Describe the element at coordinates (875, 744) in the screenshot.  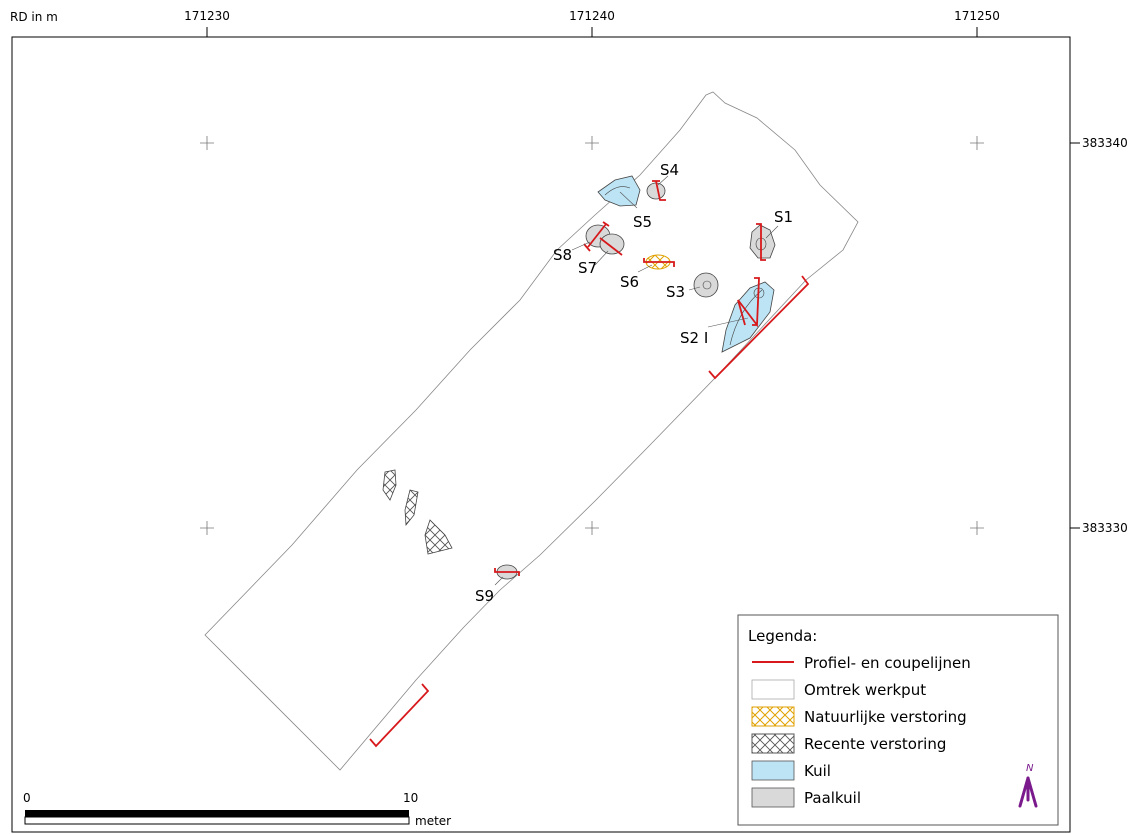
I see `legend-label-recente: Recente verstoring` at that location.